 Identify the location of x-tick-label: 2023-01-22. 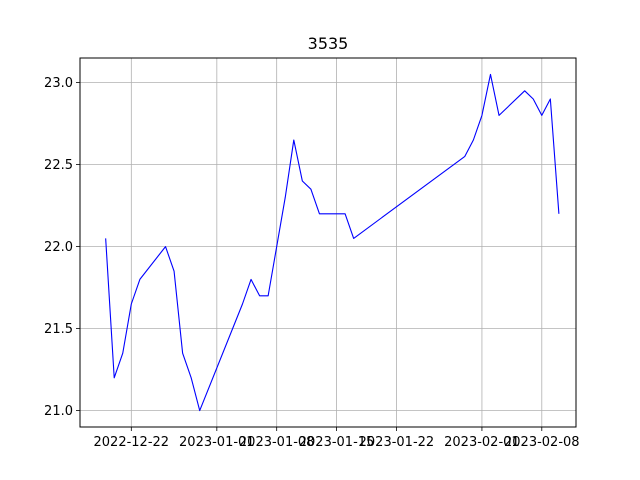
(397, 442).